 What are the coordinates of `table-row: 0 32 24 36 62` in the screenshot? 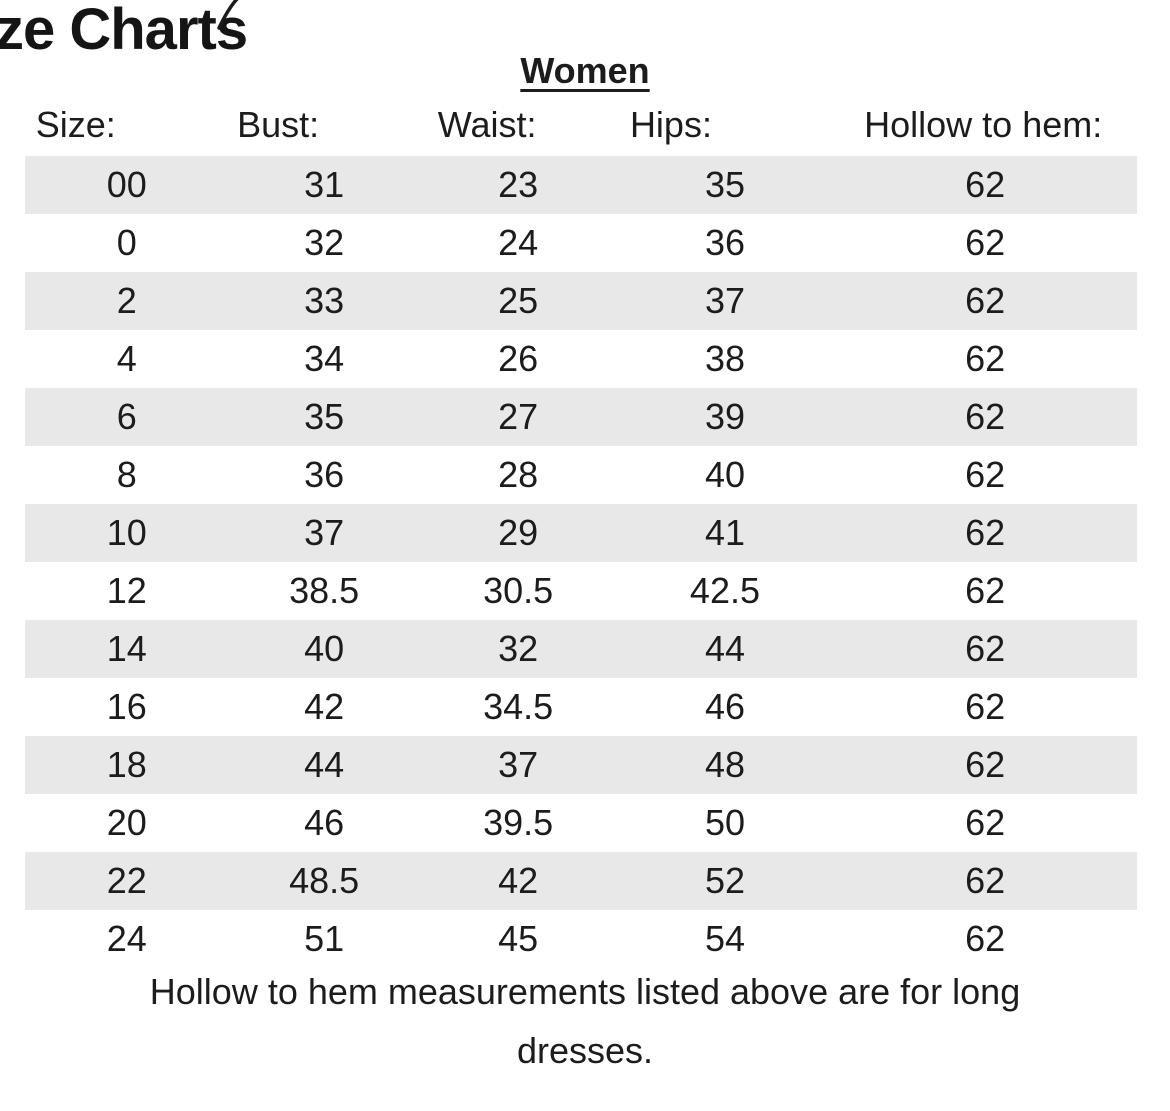 It's located at (581, 243).